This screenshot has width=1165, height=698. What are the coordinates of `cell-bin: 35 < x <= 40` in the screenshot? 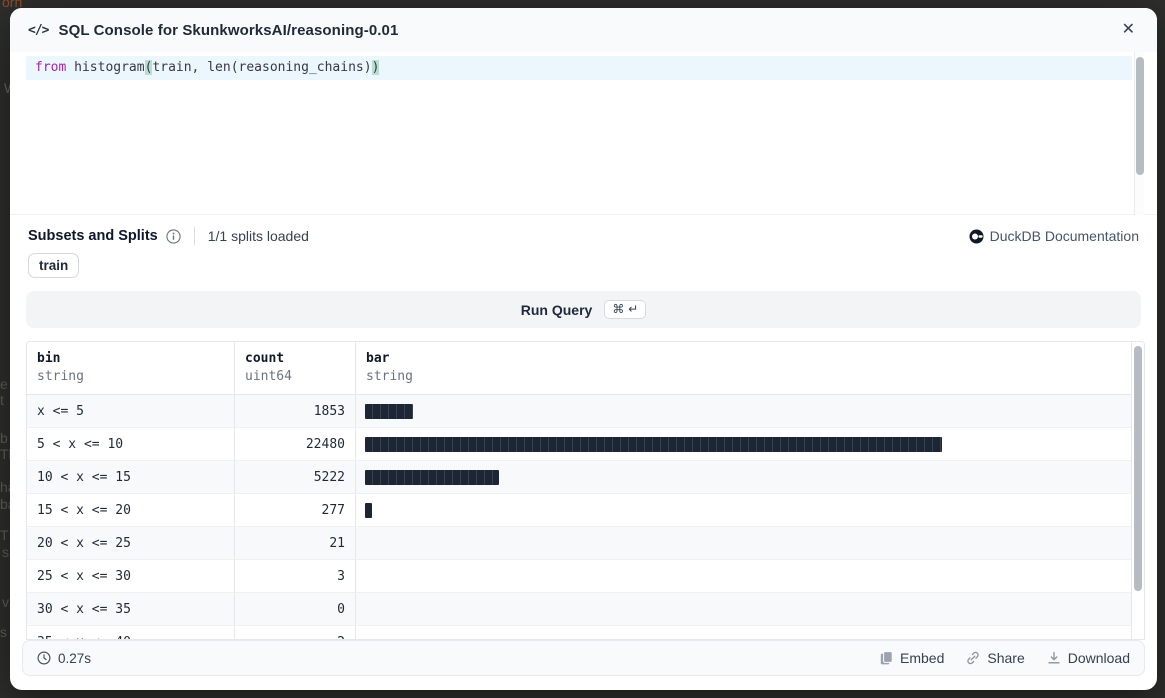 It's located at (131, 632).